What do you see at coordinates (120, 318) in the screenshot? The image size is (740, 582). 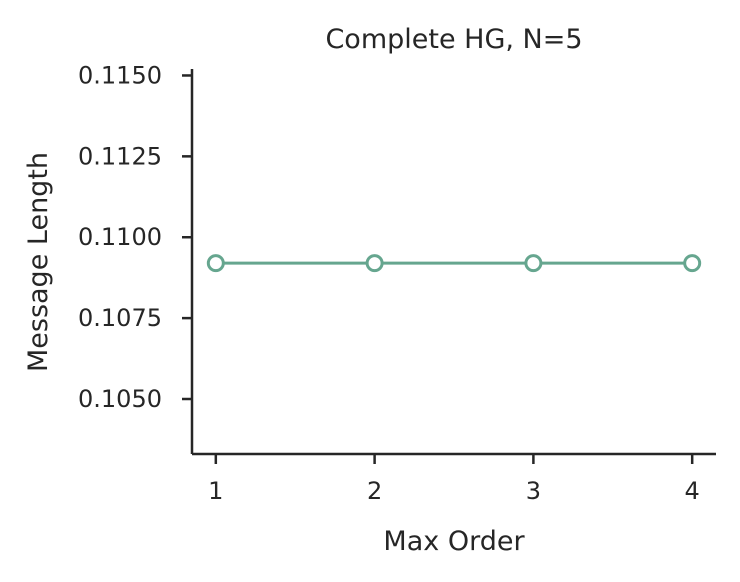 I see `y-tick-label: 0.1075` at bounding box center [120, 318].